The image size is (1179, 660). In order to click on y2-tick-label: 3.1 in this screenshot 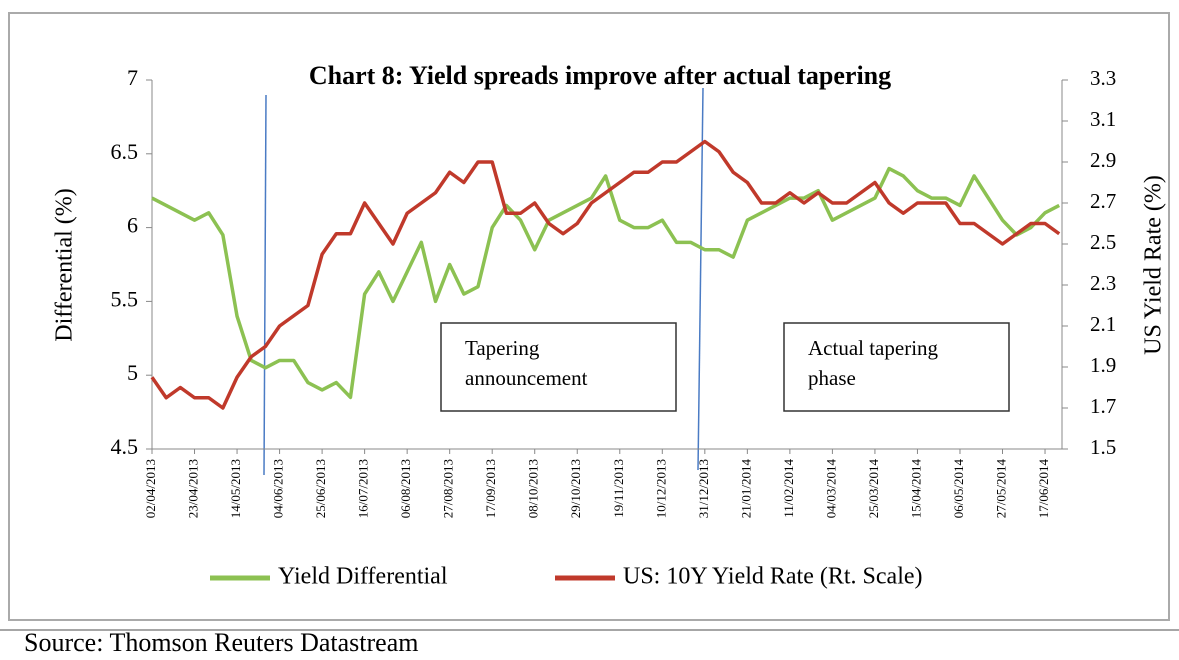, I will do `click(1103, 119)`.